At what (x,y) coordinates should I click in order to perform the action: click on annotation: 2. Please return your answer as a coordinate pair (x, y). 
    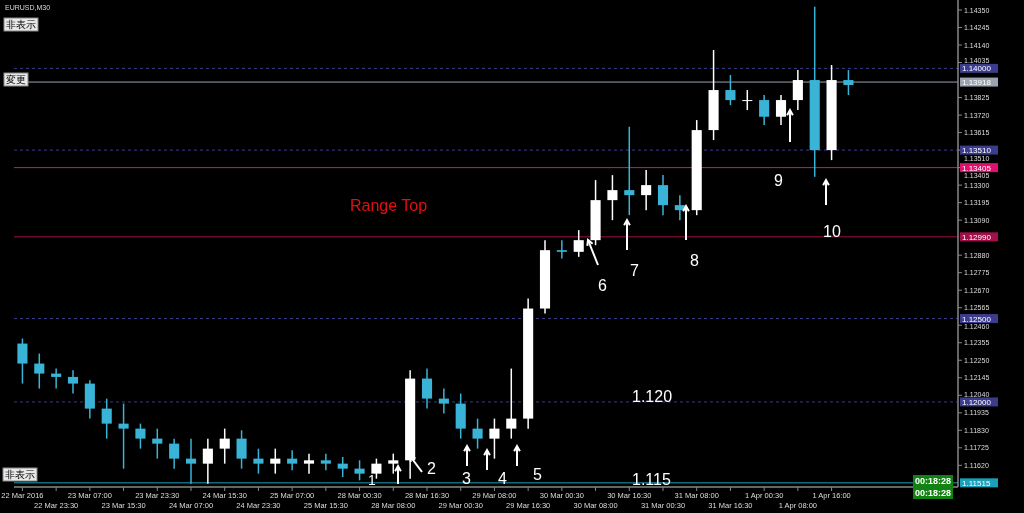
    Looking at the image, I should click on (431, 468).